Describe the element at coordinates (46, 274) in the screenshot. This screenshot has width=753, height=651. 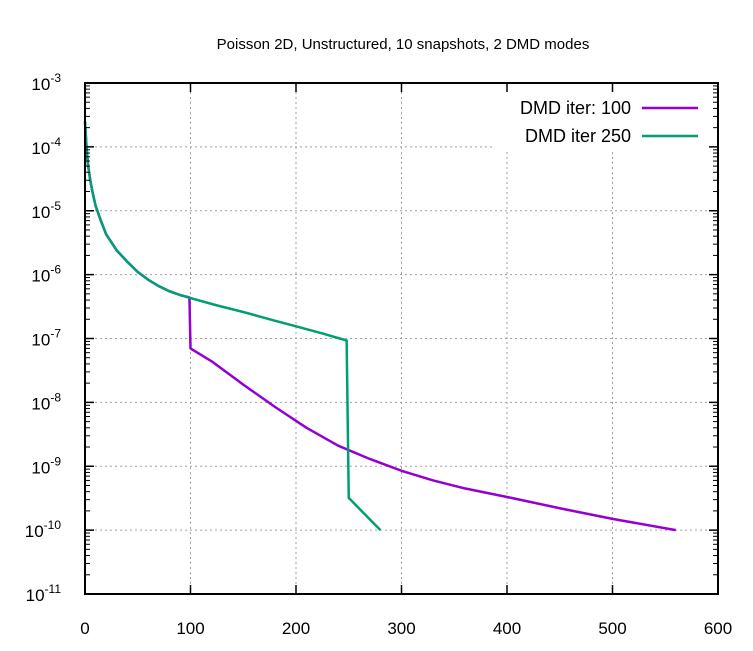
I see `y-tick-label: 10⁻⁶` at that location.